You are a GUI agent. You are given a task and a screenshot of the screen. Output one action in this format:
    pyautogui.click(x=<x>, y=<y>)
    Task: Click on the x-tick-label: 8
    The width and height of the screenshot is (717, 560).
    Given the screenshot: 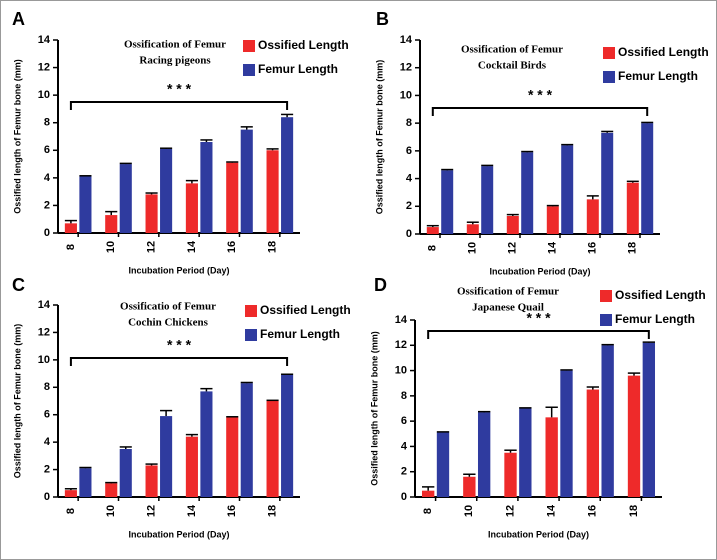 What is the action you would take?
    pyautogui.click(x=71, y=511)
    